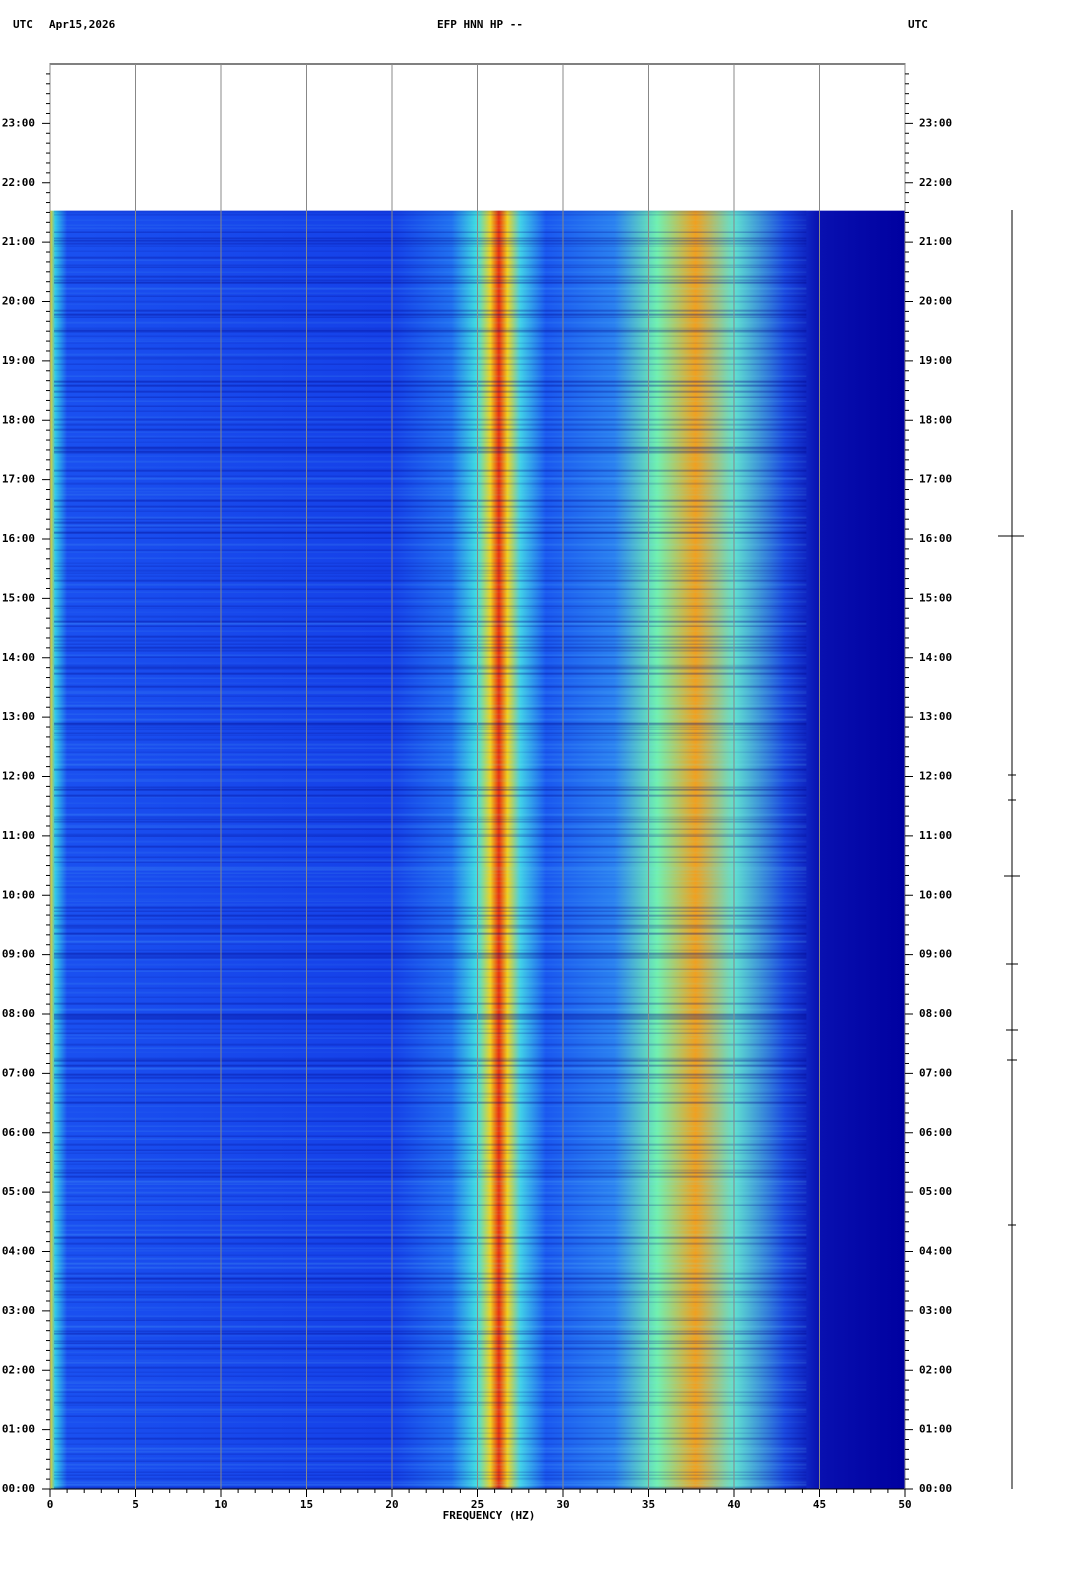 Image resolution: width=1066 pixels, height=1584 pixels. Describe the element at coordinates (935, 1013) in the screenshot. I see `y-tick-label-right: 08:00` at that location.